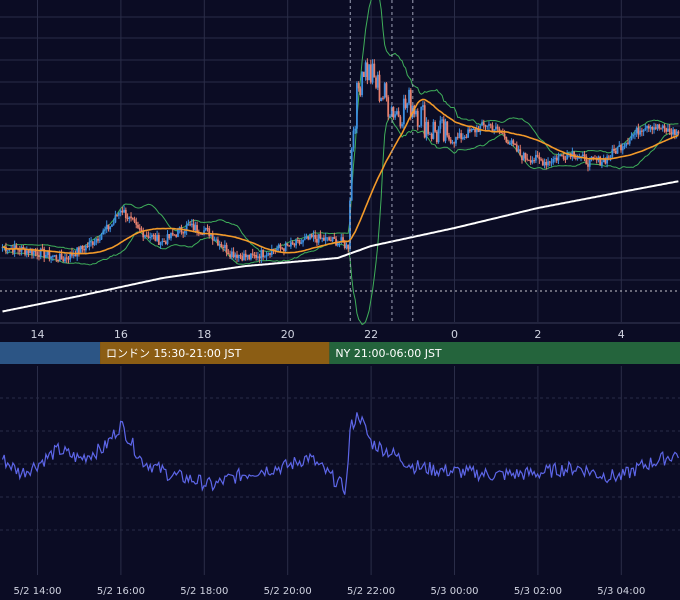 The width and height of the screenshot is (680, 600). I want to click on x-tick-label: 5/2 14:00, so click(37, 591).